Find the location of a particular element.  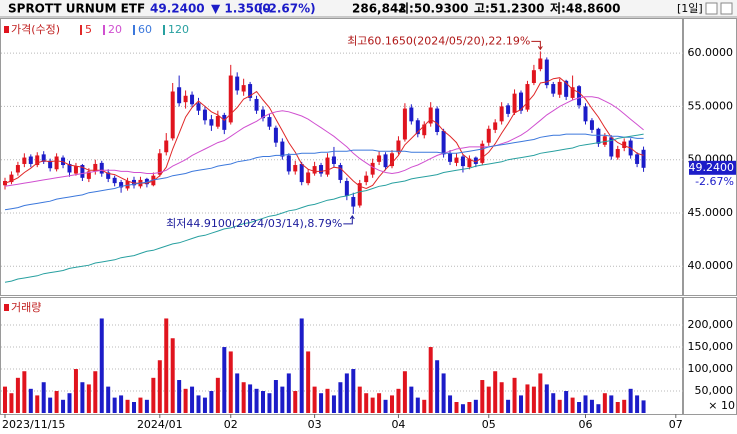

last-change-label: -2.67% is located at coordinates (714, 181).